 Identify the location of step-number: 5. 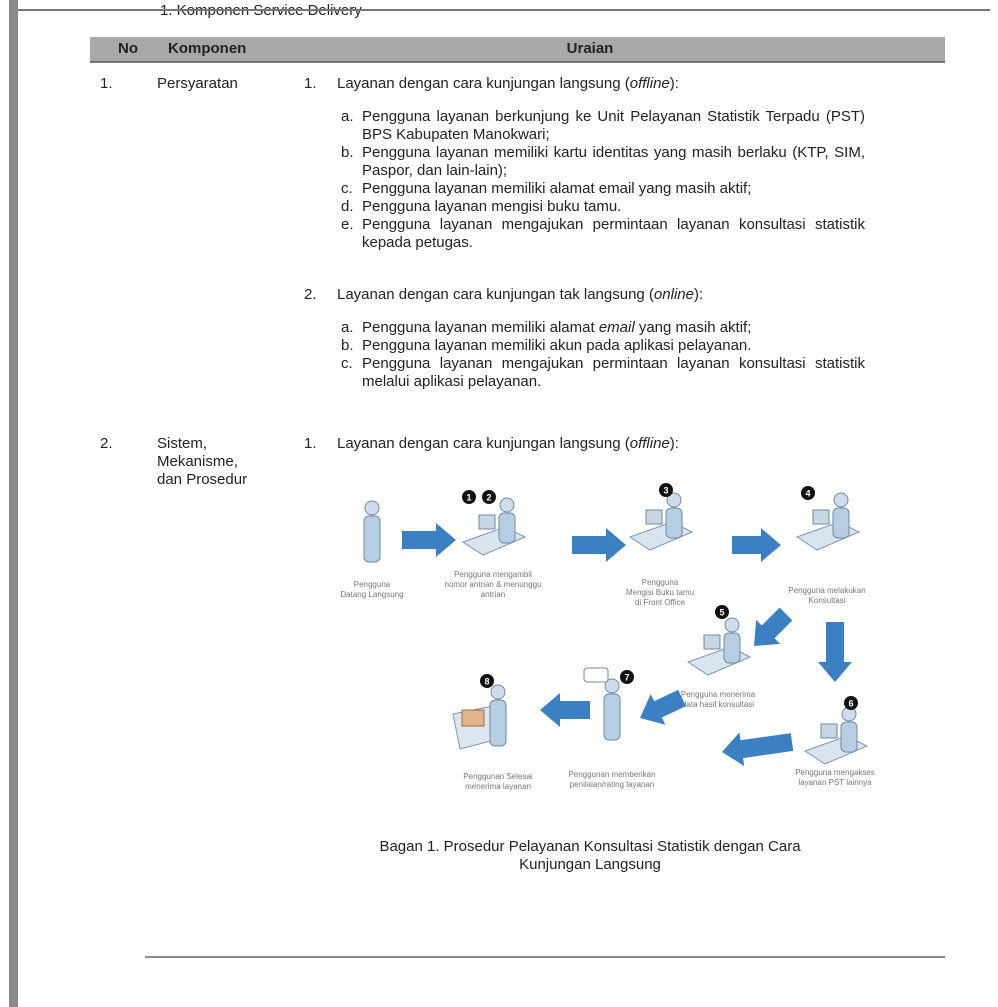
(721, 613).